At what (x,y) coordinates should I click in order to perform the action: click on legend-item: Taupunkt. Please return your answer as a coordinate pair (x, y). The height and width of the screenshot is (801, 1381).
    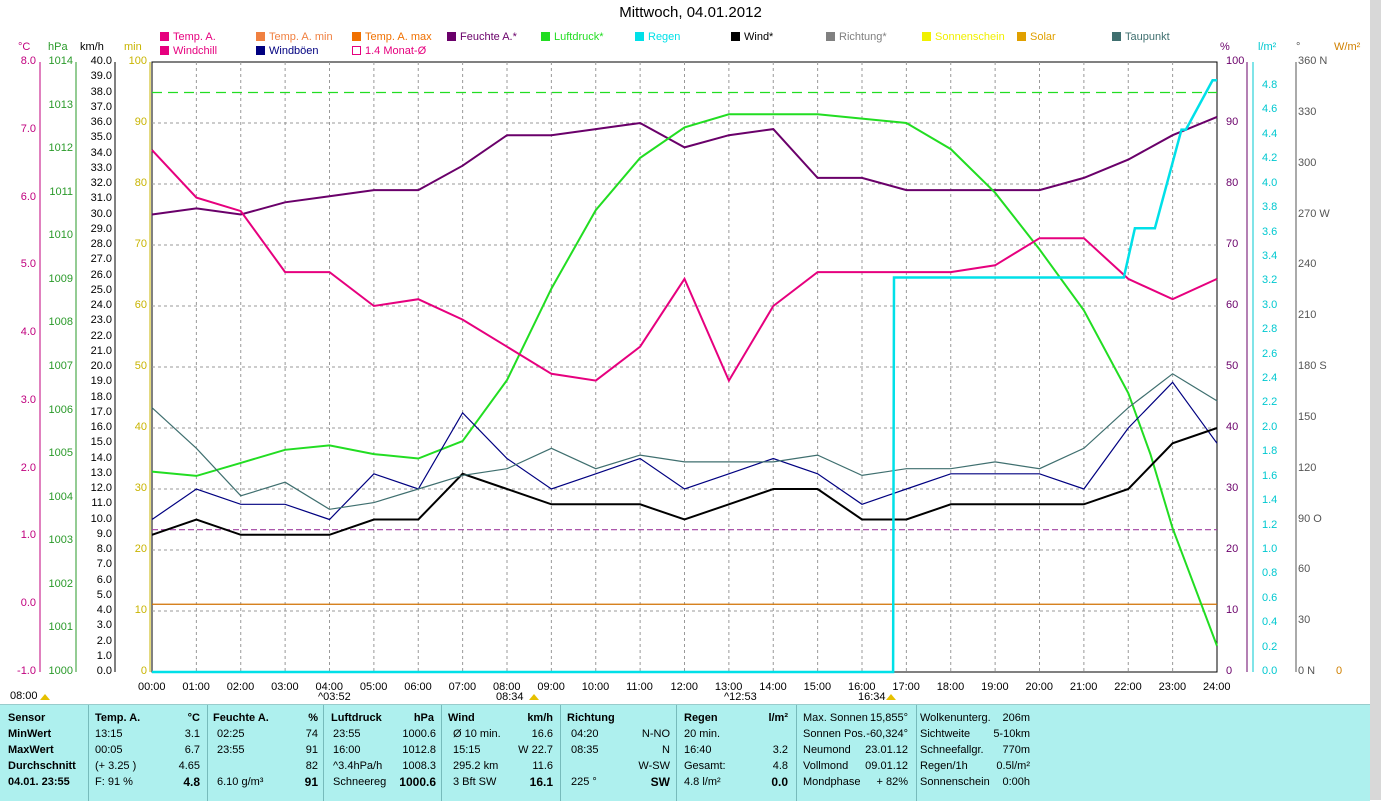
    Looking at the image, I should click on (1141, 37).